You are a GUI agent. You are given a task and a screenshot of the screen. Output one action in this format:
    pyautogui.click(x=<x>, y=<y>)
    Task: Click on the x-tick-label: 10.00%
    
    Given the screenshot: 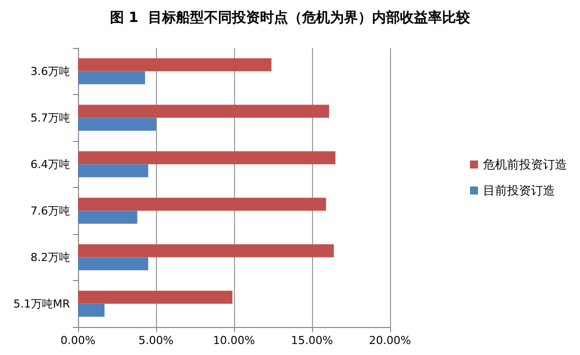 What is the action you would take?
    pyautogui.click(x=234, y=340)
    